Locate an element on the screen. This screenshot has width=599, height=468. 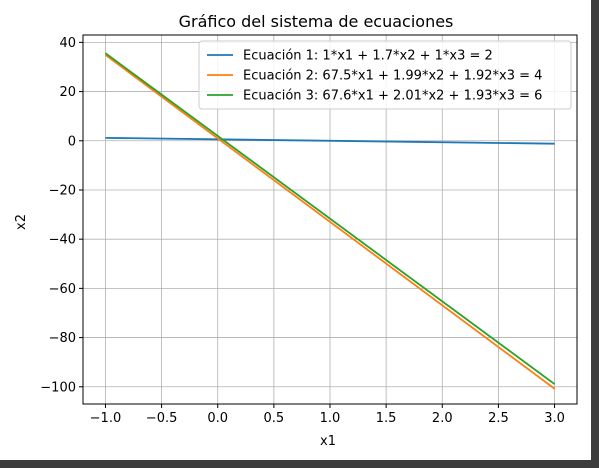
y-tick-label: −80 is located at coordinates (62, 338).